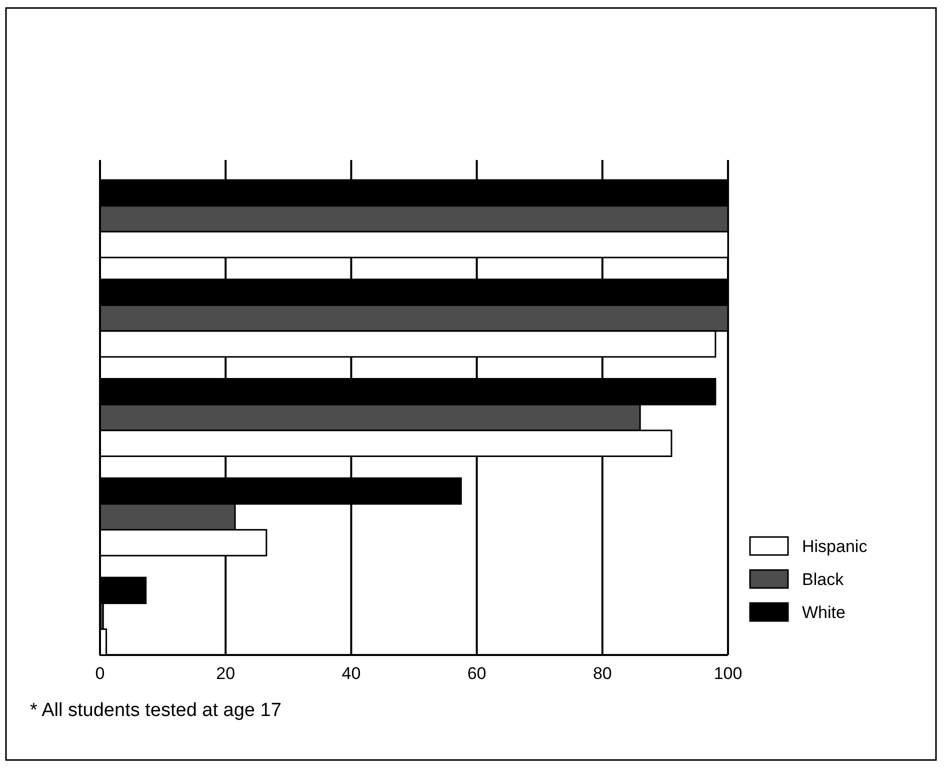  I want to click on legend-label: White, so click(824, 612).